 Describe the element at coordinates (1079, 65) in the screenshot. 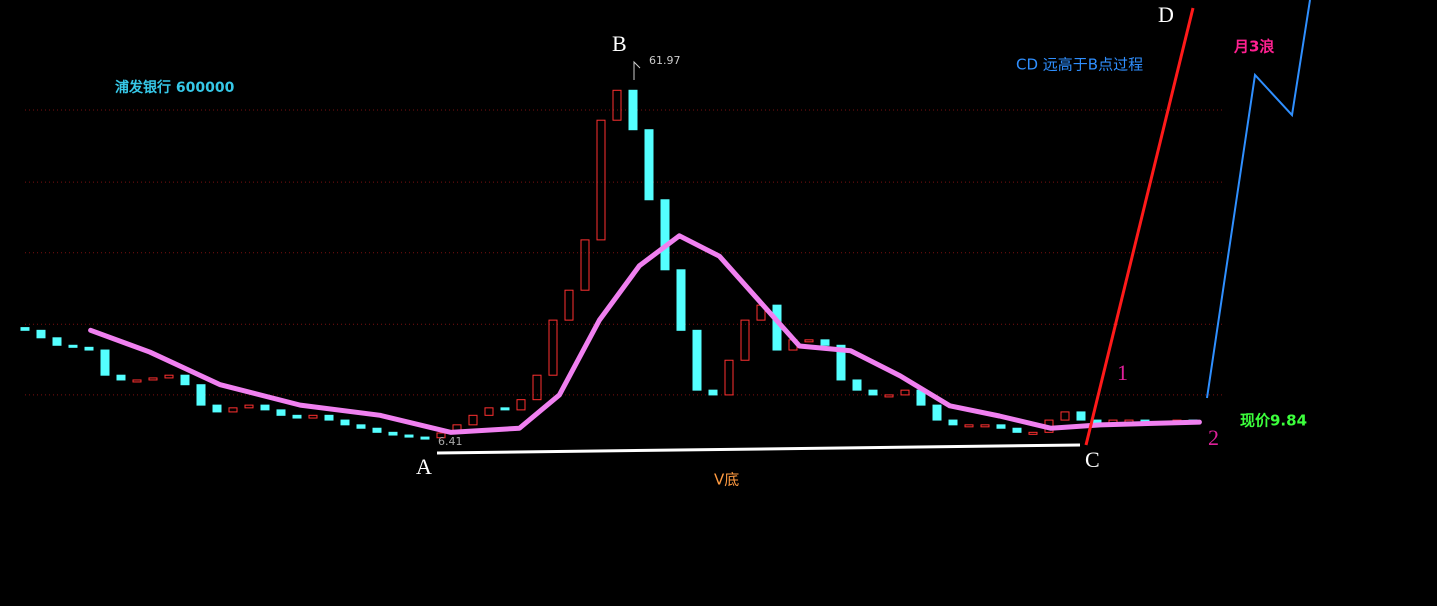

I see `cd-note: CD 远高于B点过程` at that location.